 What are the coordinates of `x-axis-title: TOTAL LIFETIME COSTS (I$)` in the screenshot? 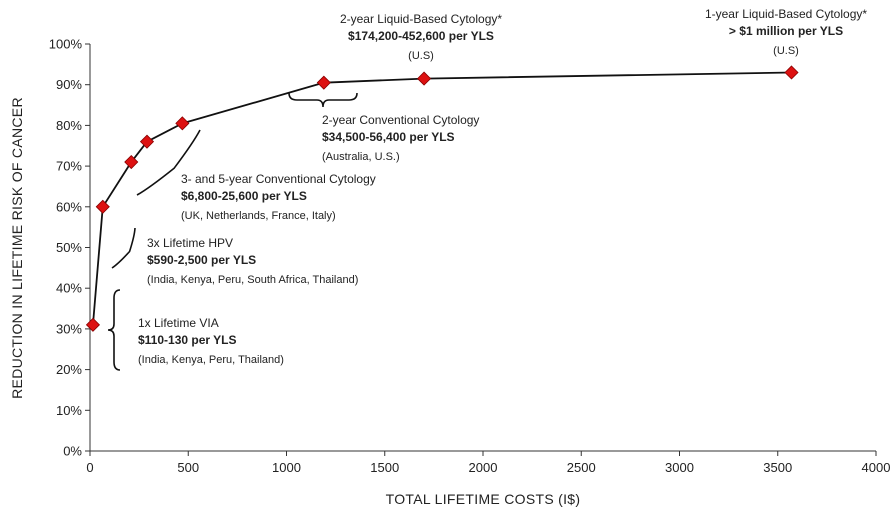 It's located at (483, 499).